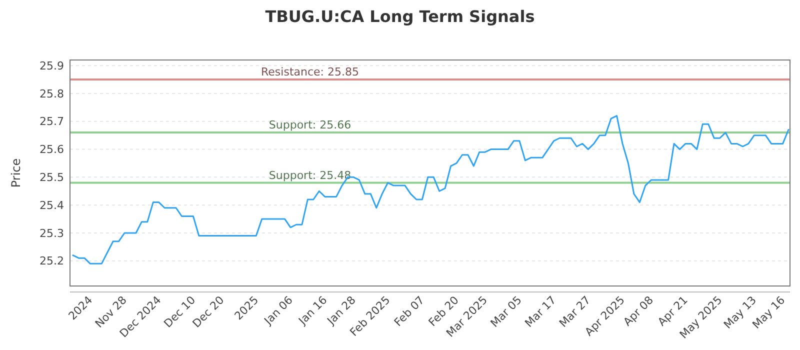 The height and width of the screenshot is (350, 800). What do you see at coordinates (52, 93) in the screenshot?
I see `y-tick-label: 25.8` at bounding box center [52, 93].